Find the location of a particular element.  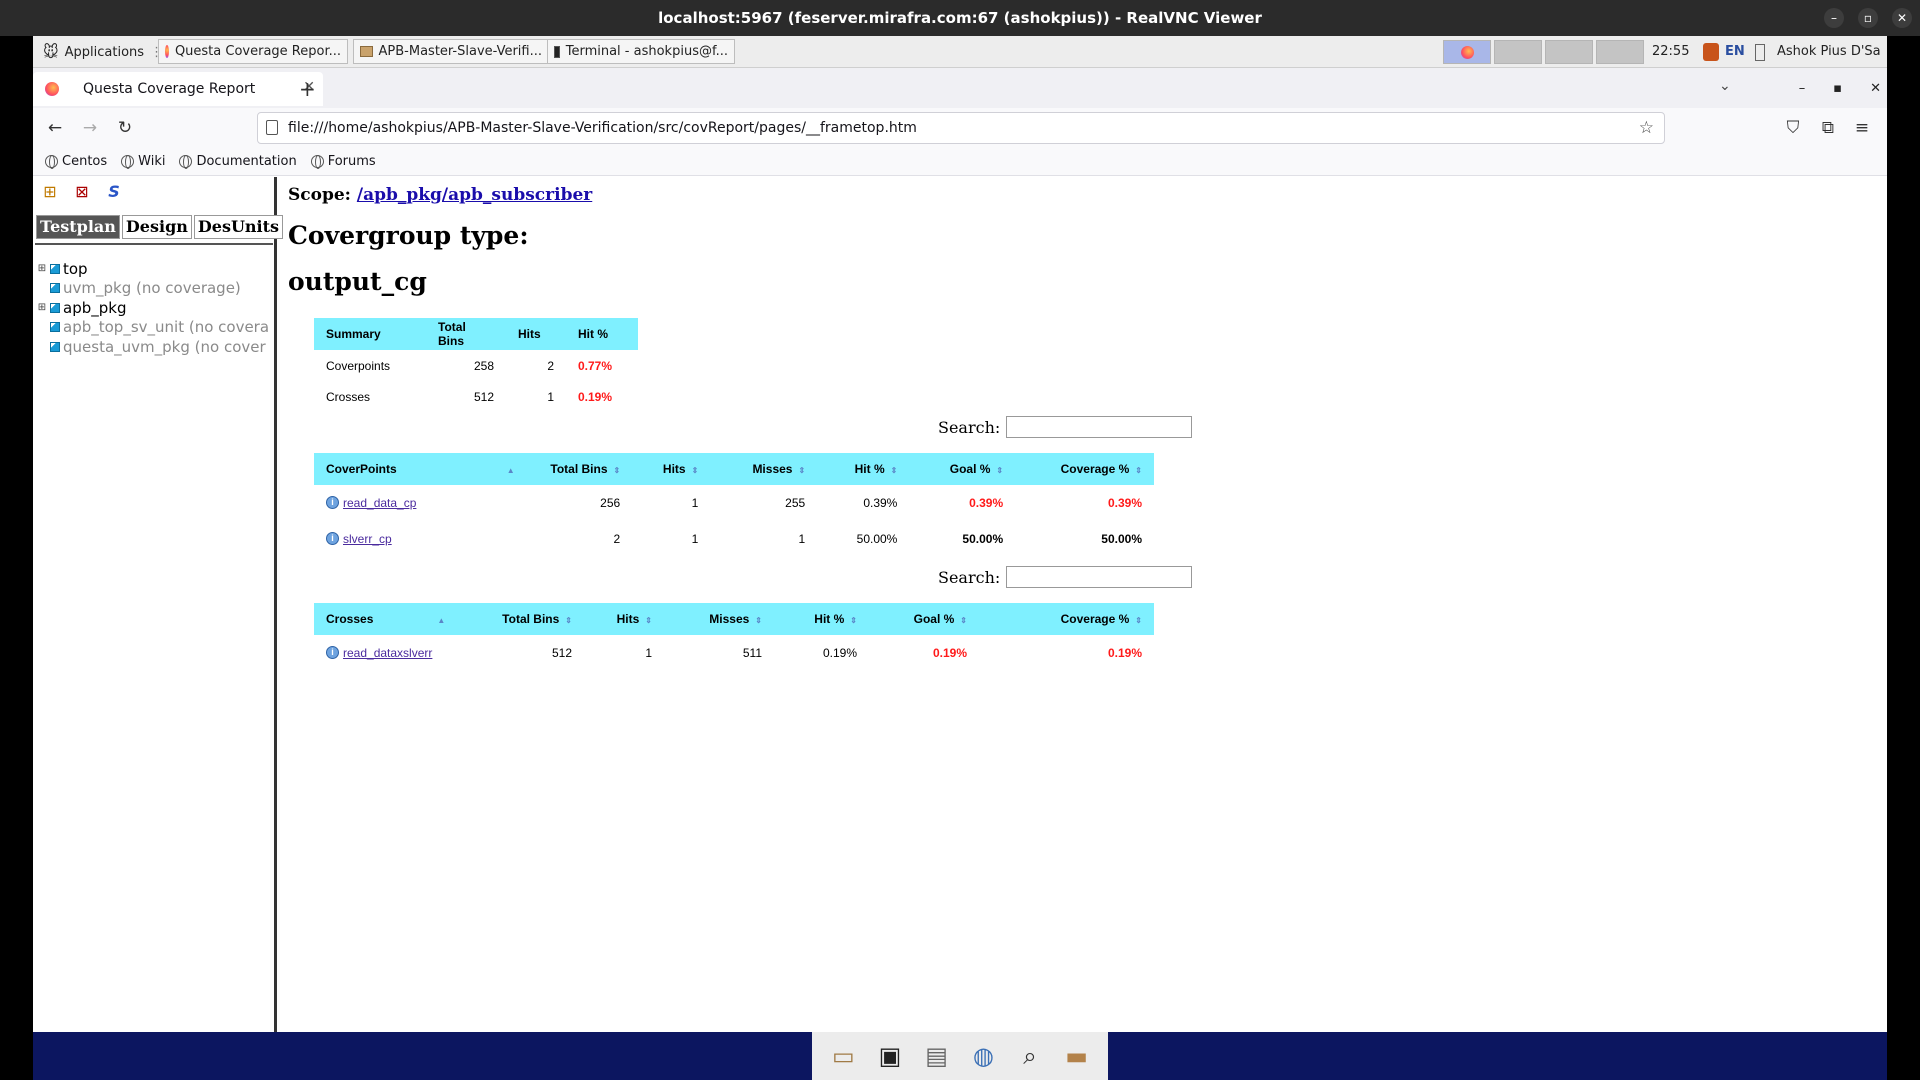

table-row: Coverpoints 258 2 0.77% is located at coordinates (476, 365).